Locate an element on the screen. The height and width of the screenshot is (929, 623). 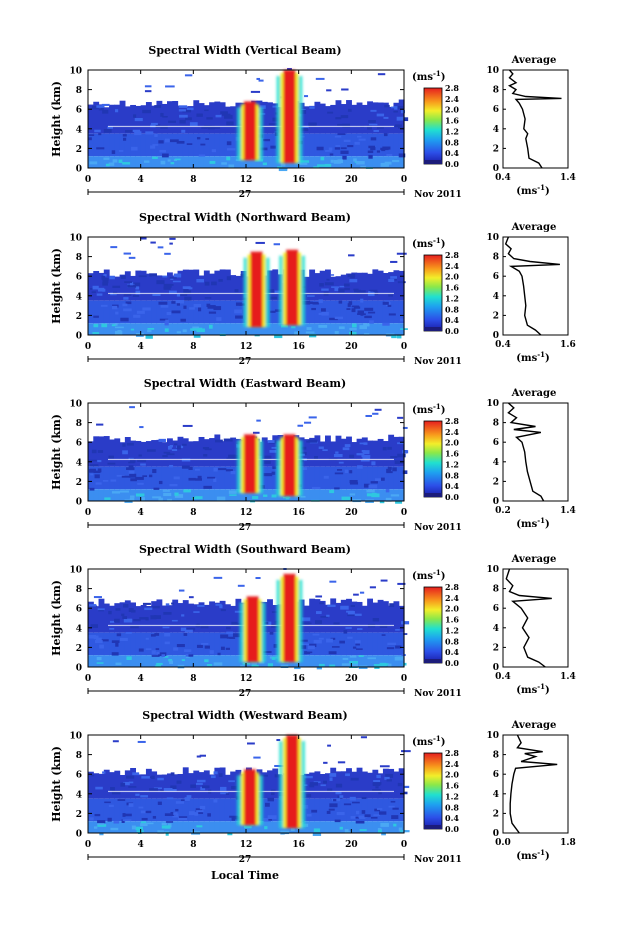
avg-y-tick-label: 0 is located at coordinates (496, 169).